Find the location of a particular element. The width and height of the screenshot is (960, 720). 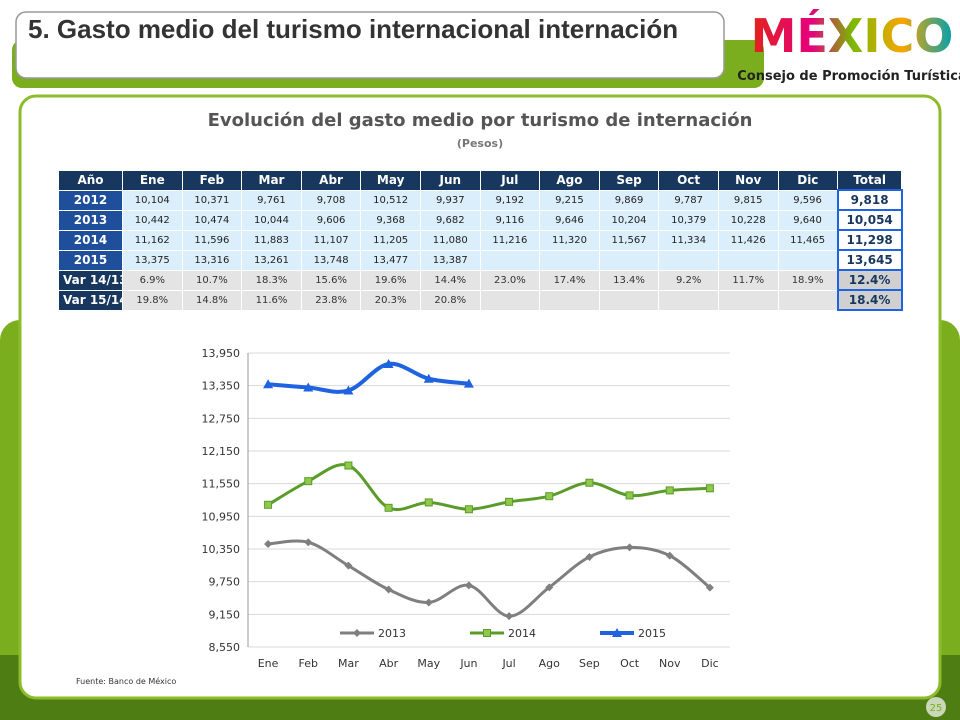

x-tick-label: Feb is located at coordinates (308, 663).